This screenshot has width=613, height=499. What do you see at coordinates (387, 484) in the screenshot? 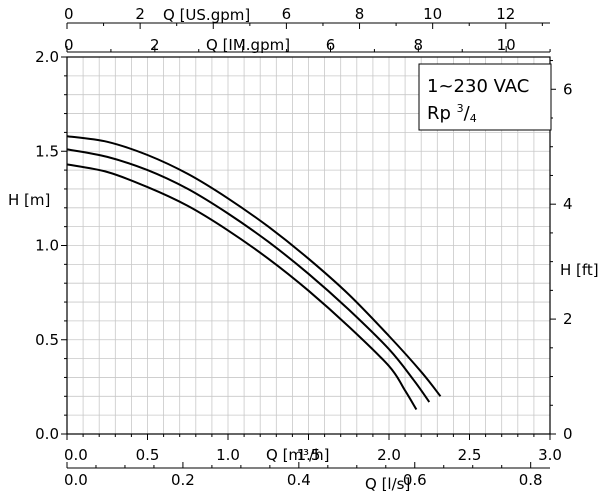
I see `bottom-ls-axis-label: Q [l/s]` at bounding box center [387, 484].